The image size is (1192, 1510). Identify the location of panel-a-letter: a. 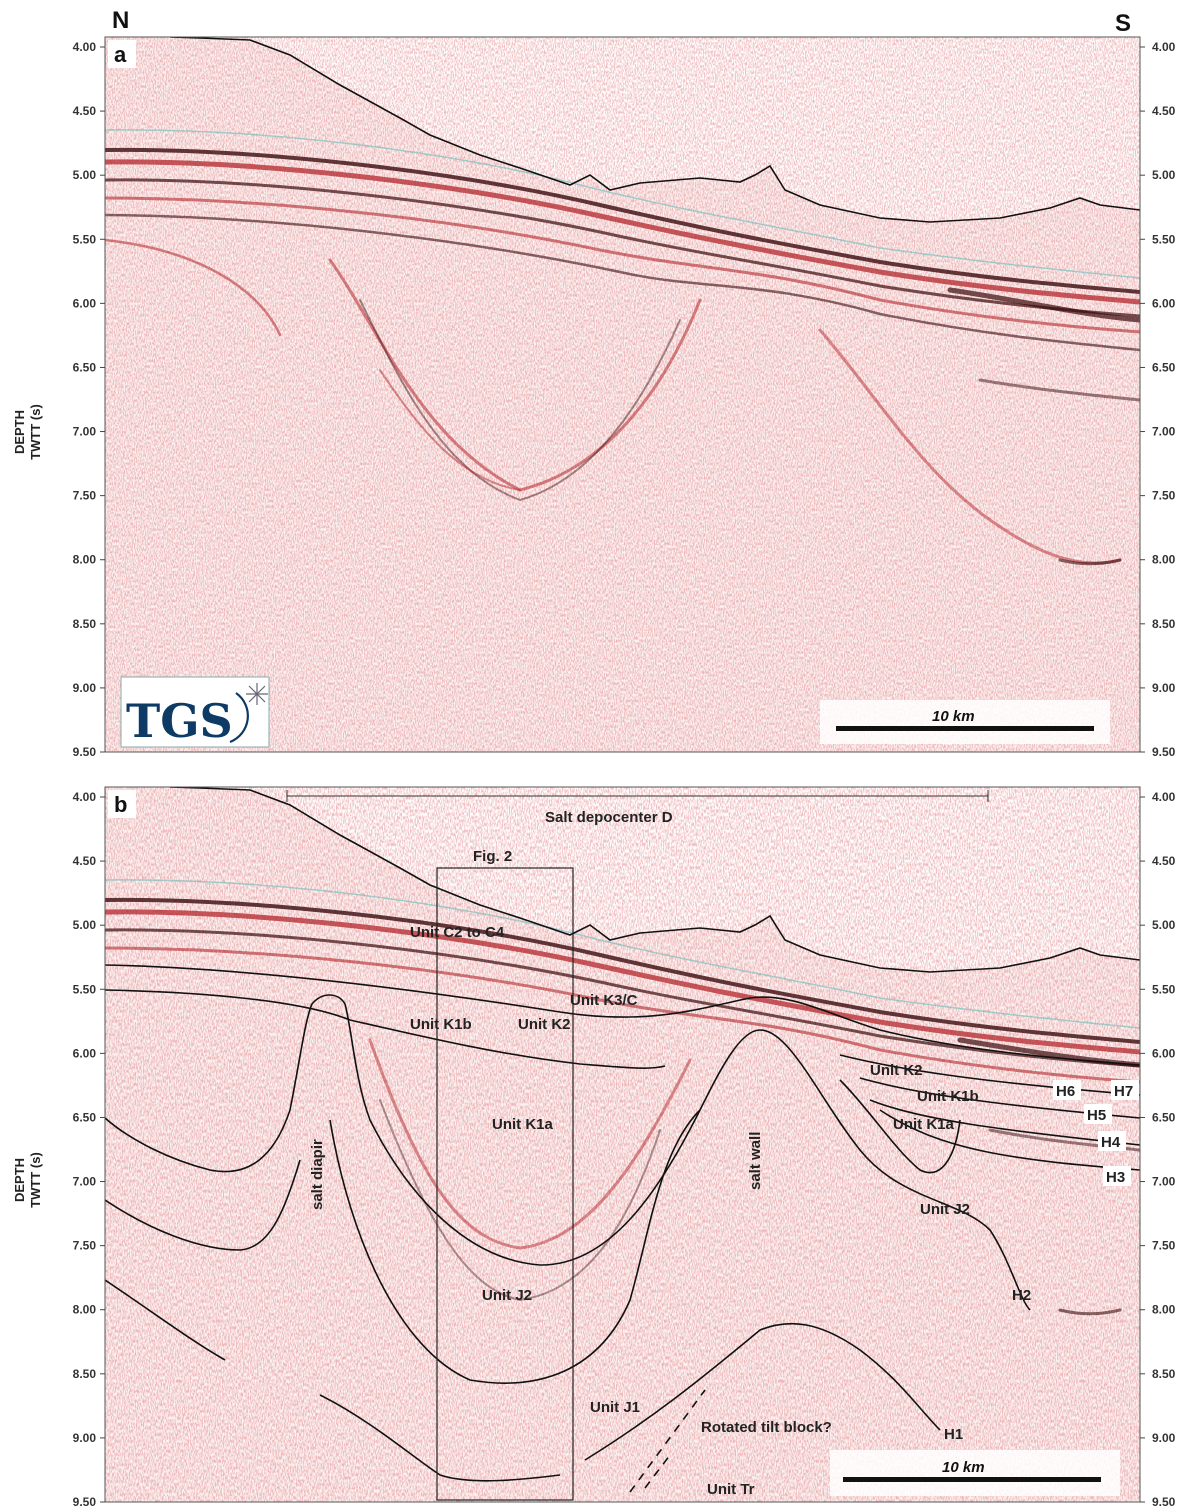
(120, 54).